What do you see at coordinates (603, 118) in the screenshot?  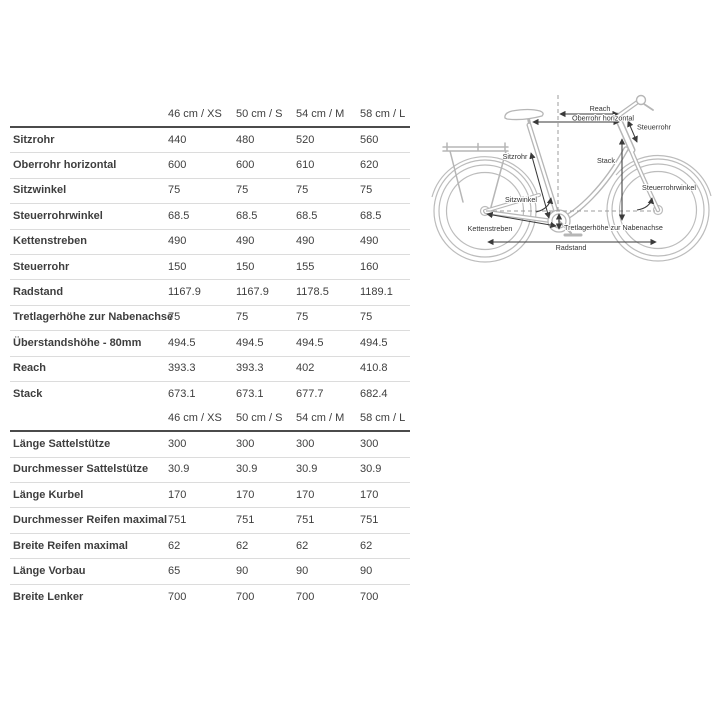 I see `diagram-label-oberrohr: Oberrohr horizontal` at bounding box center [603, 118].